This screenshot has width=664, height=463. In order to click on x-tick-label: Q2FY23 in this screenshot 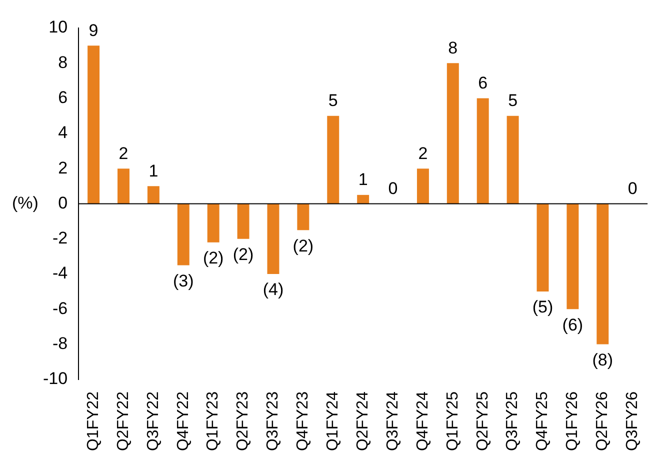, I will do `click(243, 421)`.